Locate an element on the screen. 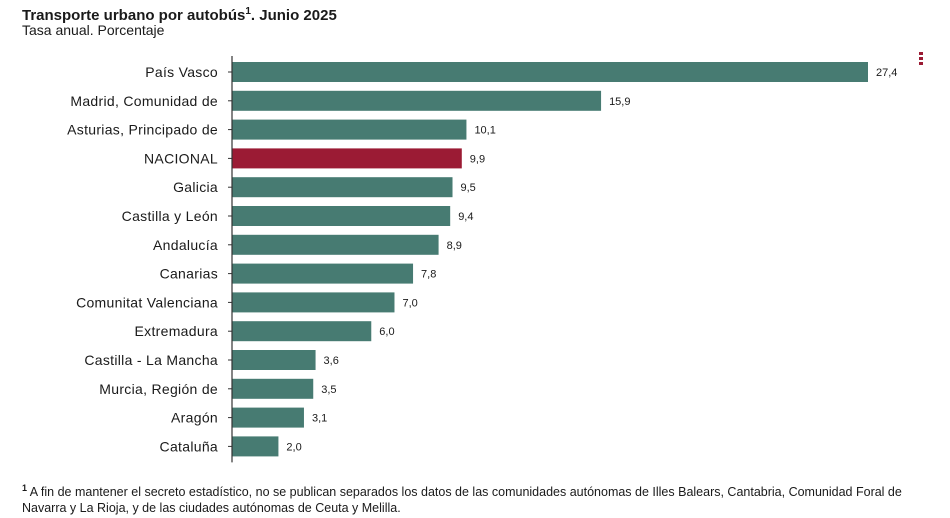  category-label: Cataluña is located at coordinates (189, 446).